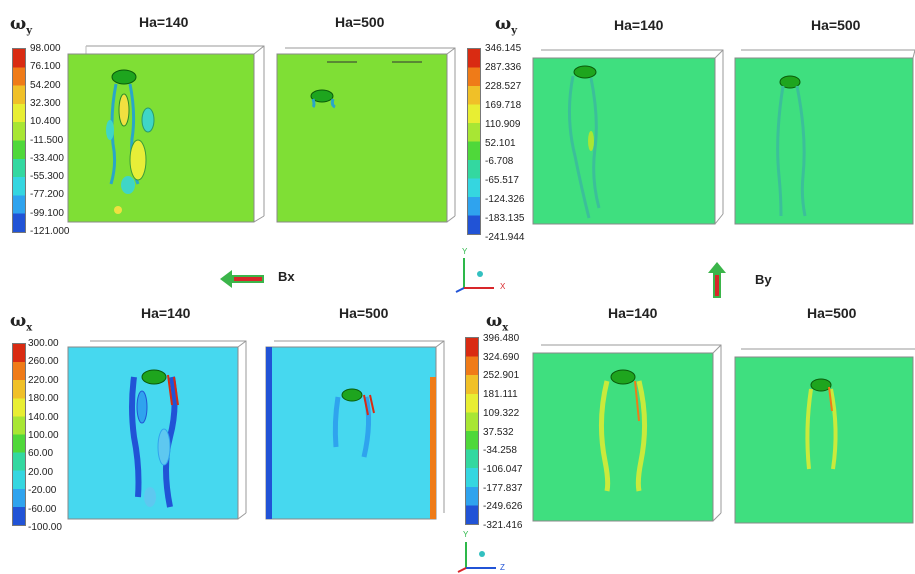 The width and height of the screenshot is (915, 574). What do you see at coordinates (364, 313) in the screenshot?
I see `ha500-title-bl: Ha=500` at bounding box center [364, 313].